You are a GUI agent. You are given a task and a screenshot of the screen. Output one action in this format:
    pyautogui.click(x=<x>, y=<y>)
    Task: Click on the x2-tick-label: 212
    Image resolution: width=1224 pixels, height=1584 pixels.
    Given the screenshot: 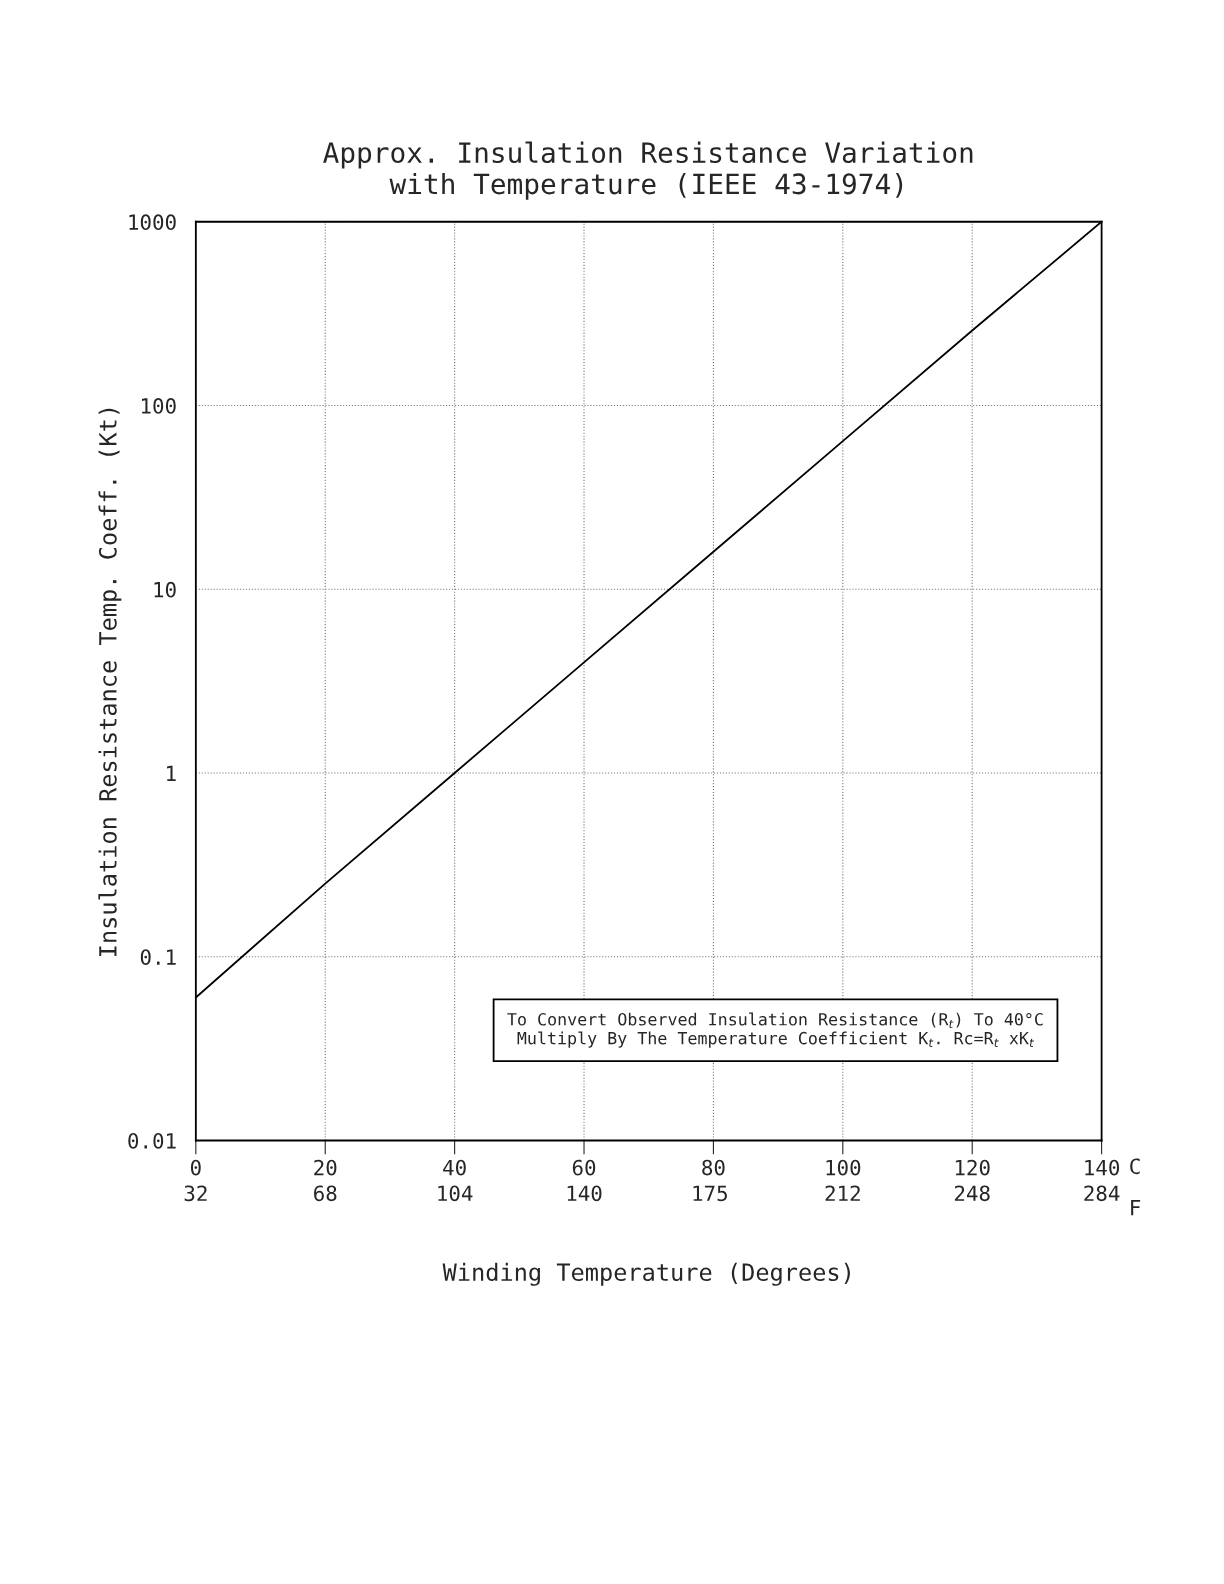 What is the action you would take?
    pyautogui.click(x=842, y=1193)
    